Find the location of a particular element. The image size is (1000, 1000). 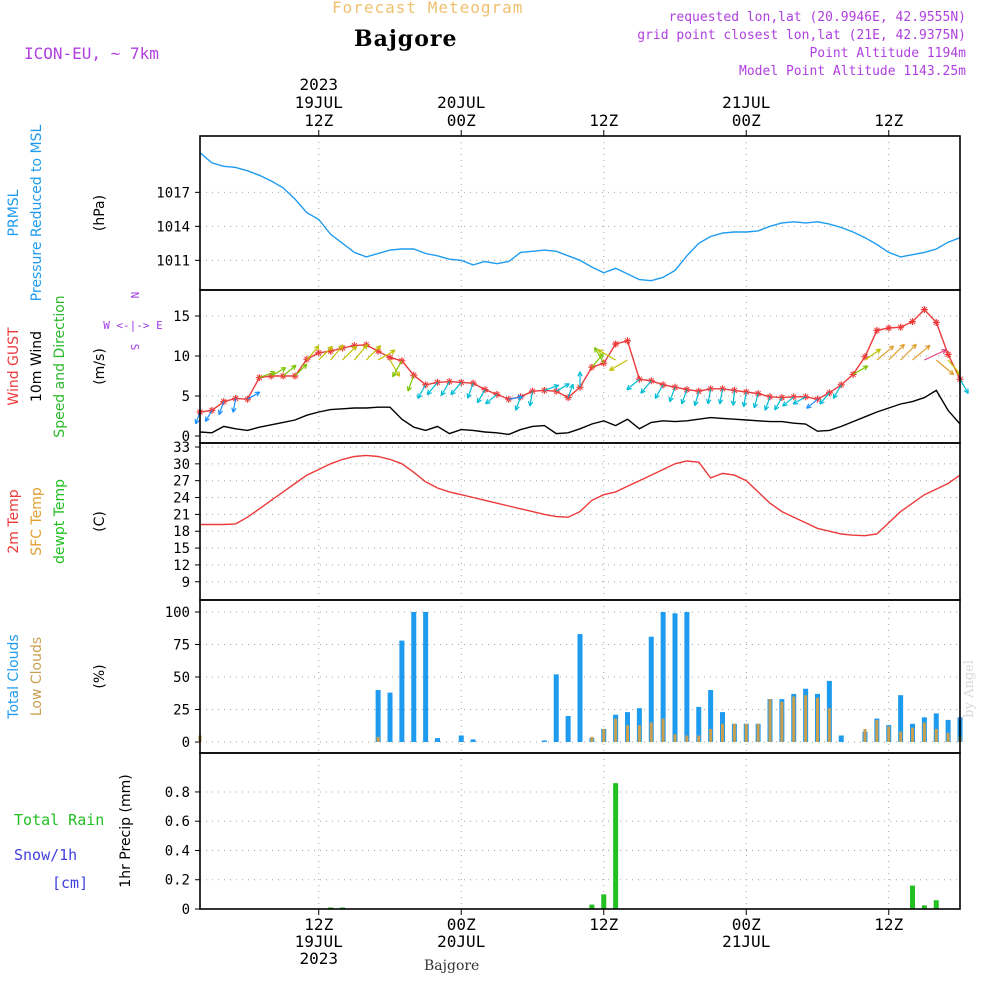

y-tick-label: 24 is located at coordinates (181, 499).